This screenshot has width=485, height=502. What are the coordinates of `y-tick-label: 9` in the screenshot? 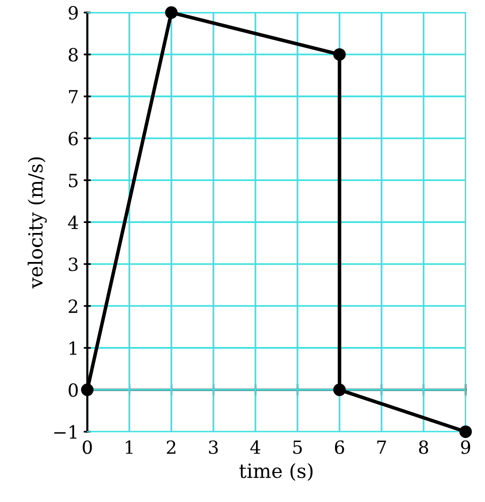 It's located at (73, 13).